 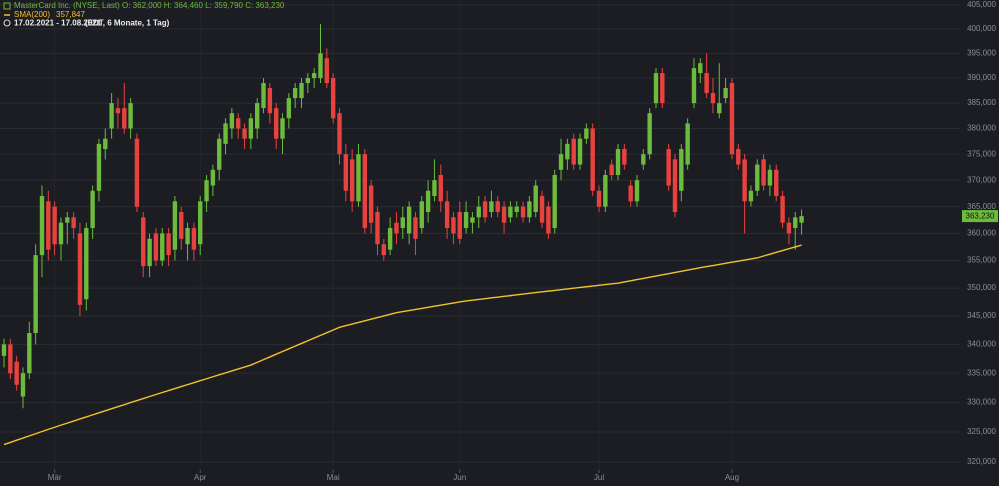 I want to click on y-tick-label: 350,000, so click(x=981, y=287).